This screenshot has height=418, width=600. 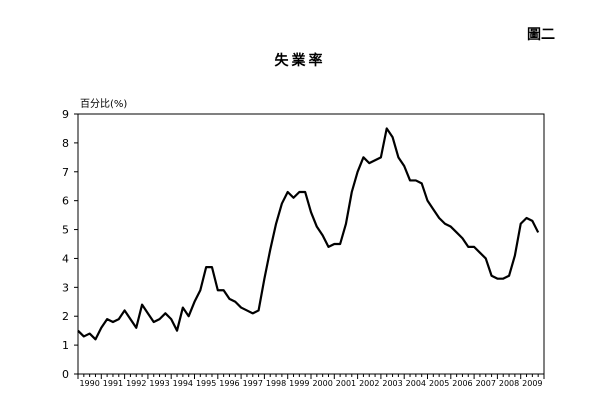 What do you see at coordinates (113, 383) in the screenshot?
I see `x-tick-label: 1991` at bounding box center [113, 383].